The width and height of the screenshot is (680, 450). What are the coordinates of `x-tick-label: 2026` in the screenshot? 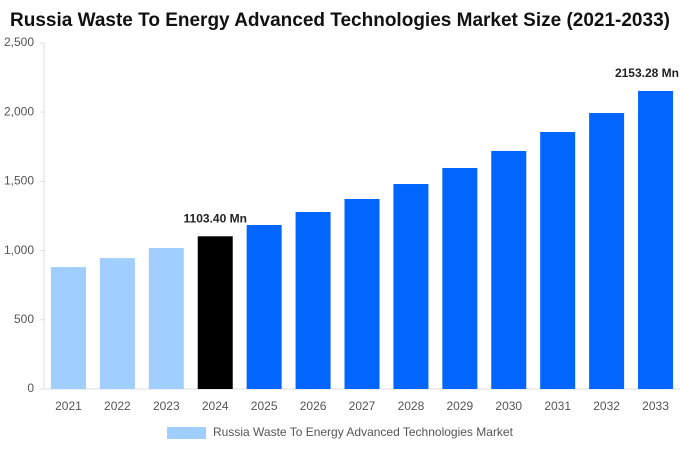 It's located at (313, 406).